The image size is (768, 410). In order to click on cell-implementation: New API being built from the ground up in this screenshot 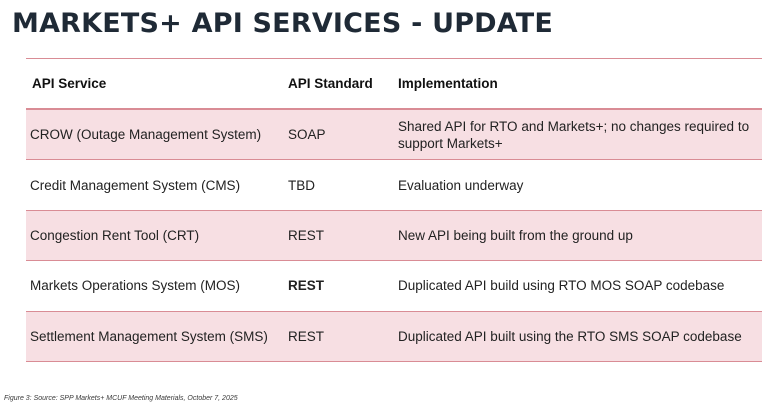, I will do `click(515, 235)`.